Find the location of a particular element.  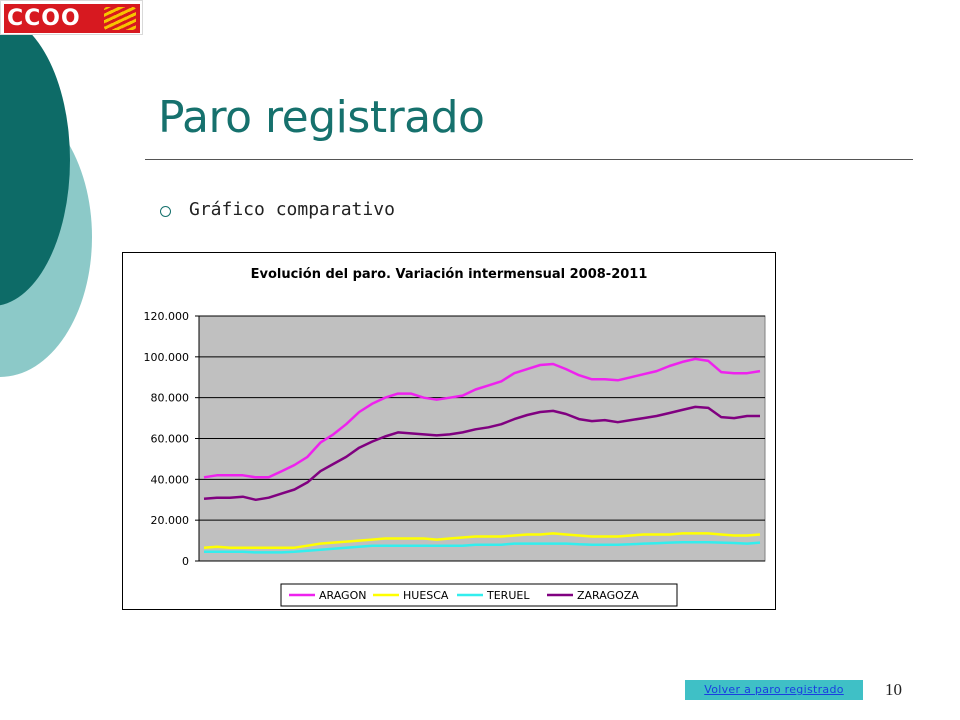

bullet-text: Gráfico comparativo is located at coordinates (292, 209).